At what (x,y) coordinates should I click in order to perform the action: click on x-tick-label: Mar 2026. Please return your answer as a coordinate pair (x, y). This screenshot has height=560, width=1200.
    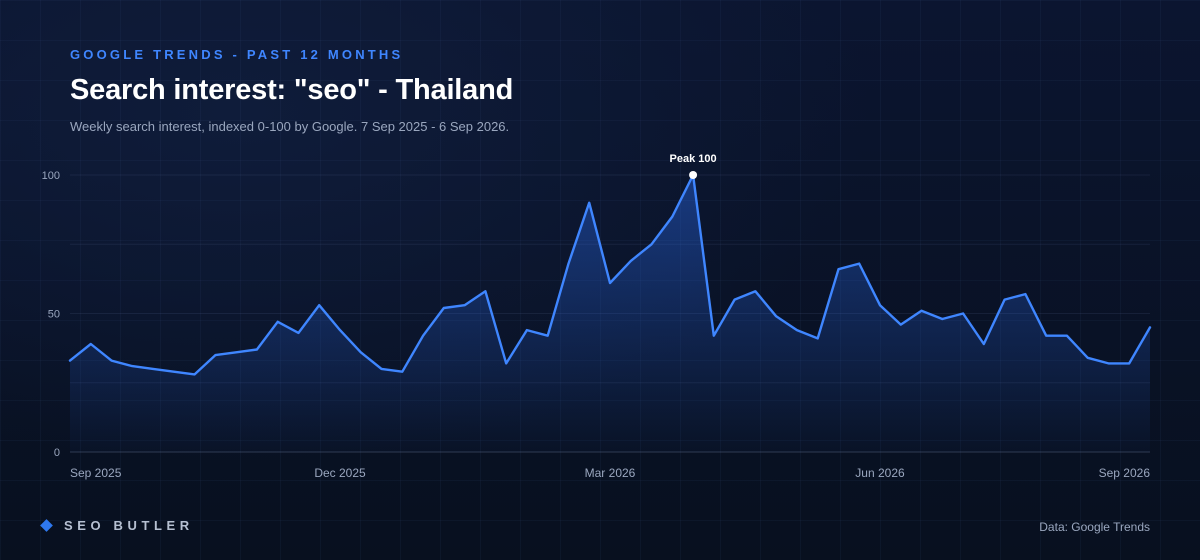
    Looking at the image, I should click on (610, 473).